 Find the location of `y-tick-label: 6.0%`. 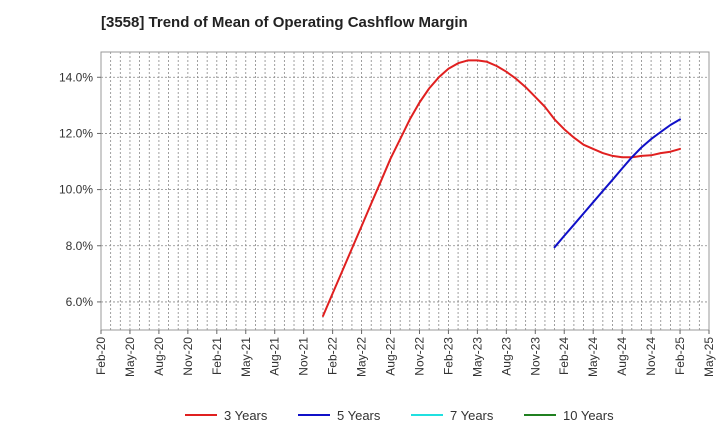

y-tick-label: 6.0% is located at coordinates (80, 302).